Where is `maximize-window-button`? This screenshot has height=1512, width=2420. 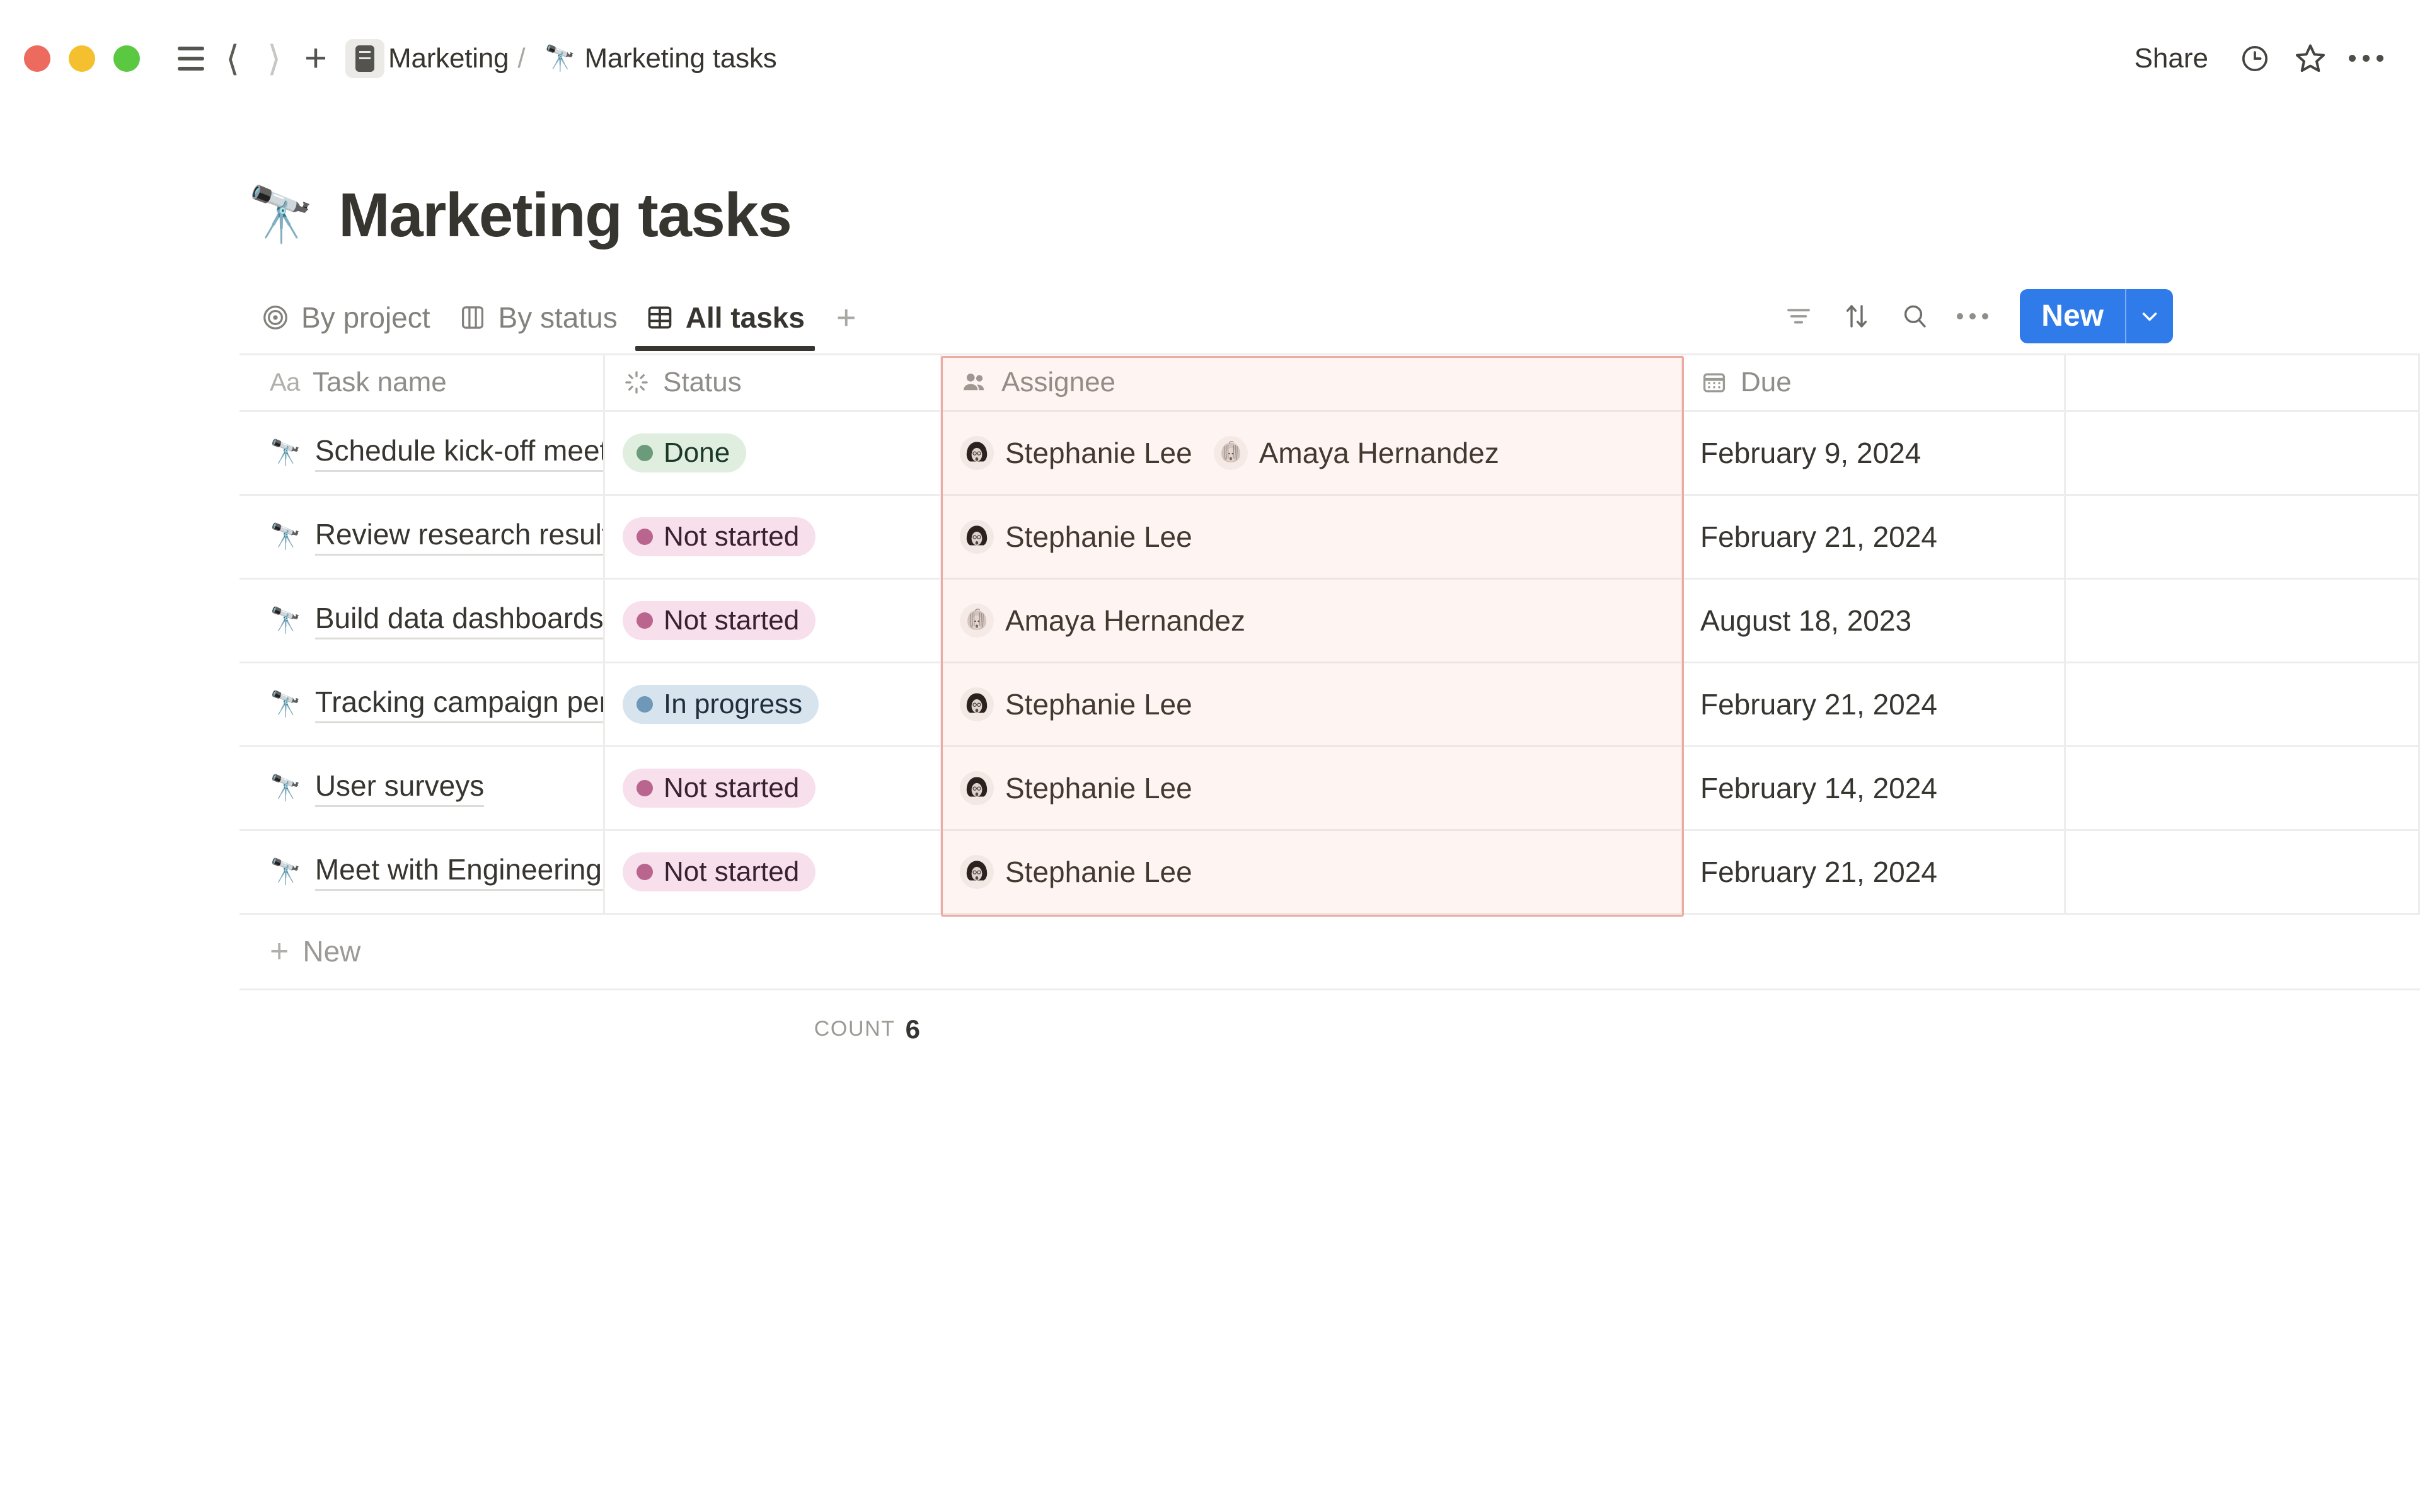
maximize-window-button is located at coordinates (126, 58).